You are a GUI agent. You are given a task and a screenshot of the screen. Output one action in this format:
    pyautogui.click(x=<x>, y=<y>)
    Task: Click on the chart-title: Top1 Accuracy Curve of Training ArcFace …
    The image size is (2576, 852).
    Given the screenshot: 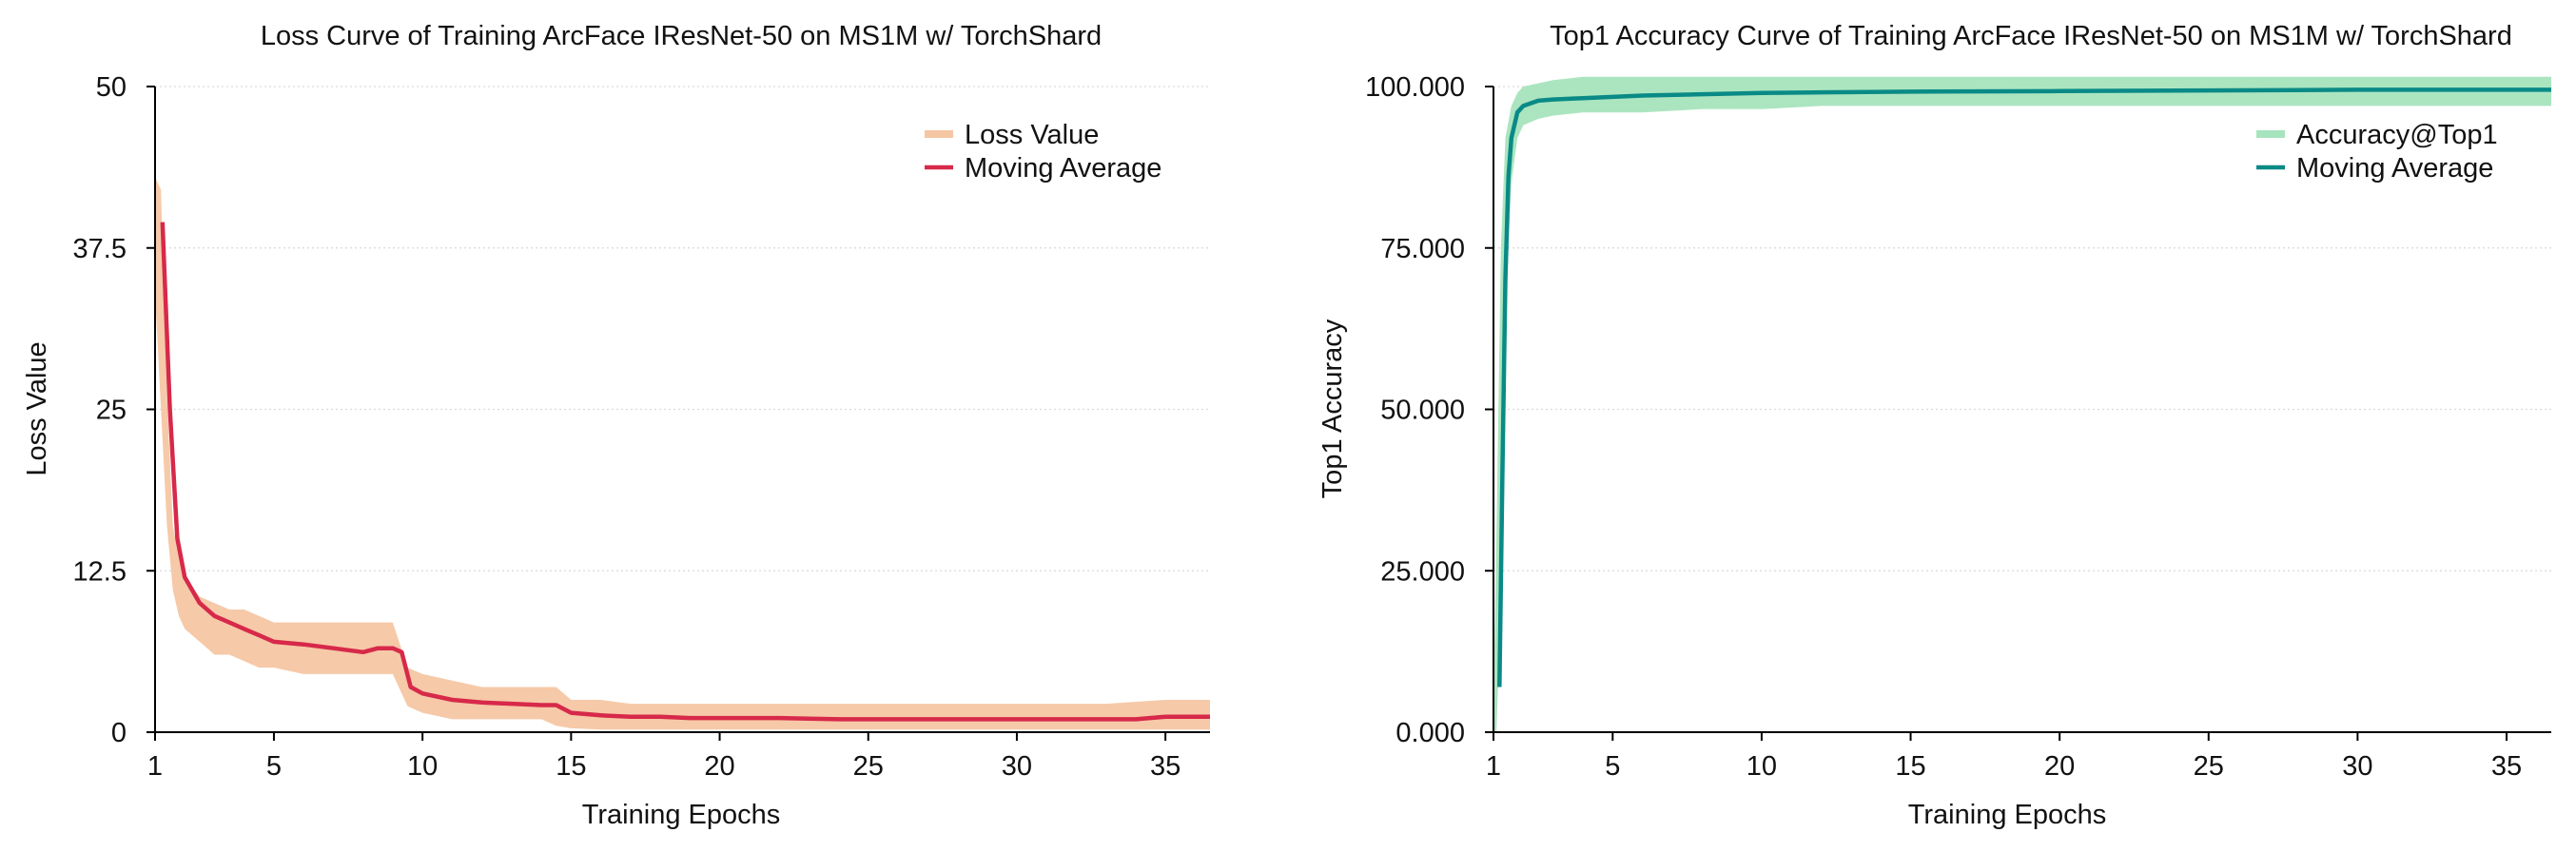 What is the action you would take?
    pyautogui.click(x=2031, y=36)
    